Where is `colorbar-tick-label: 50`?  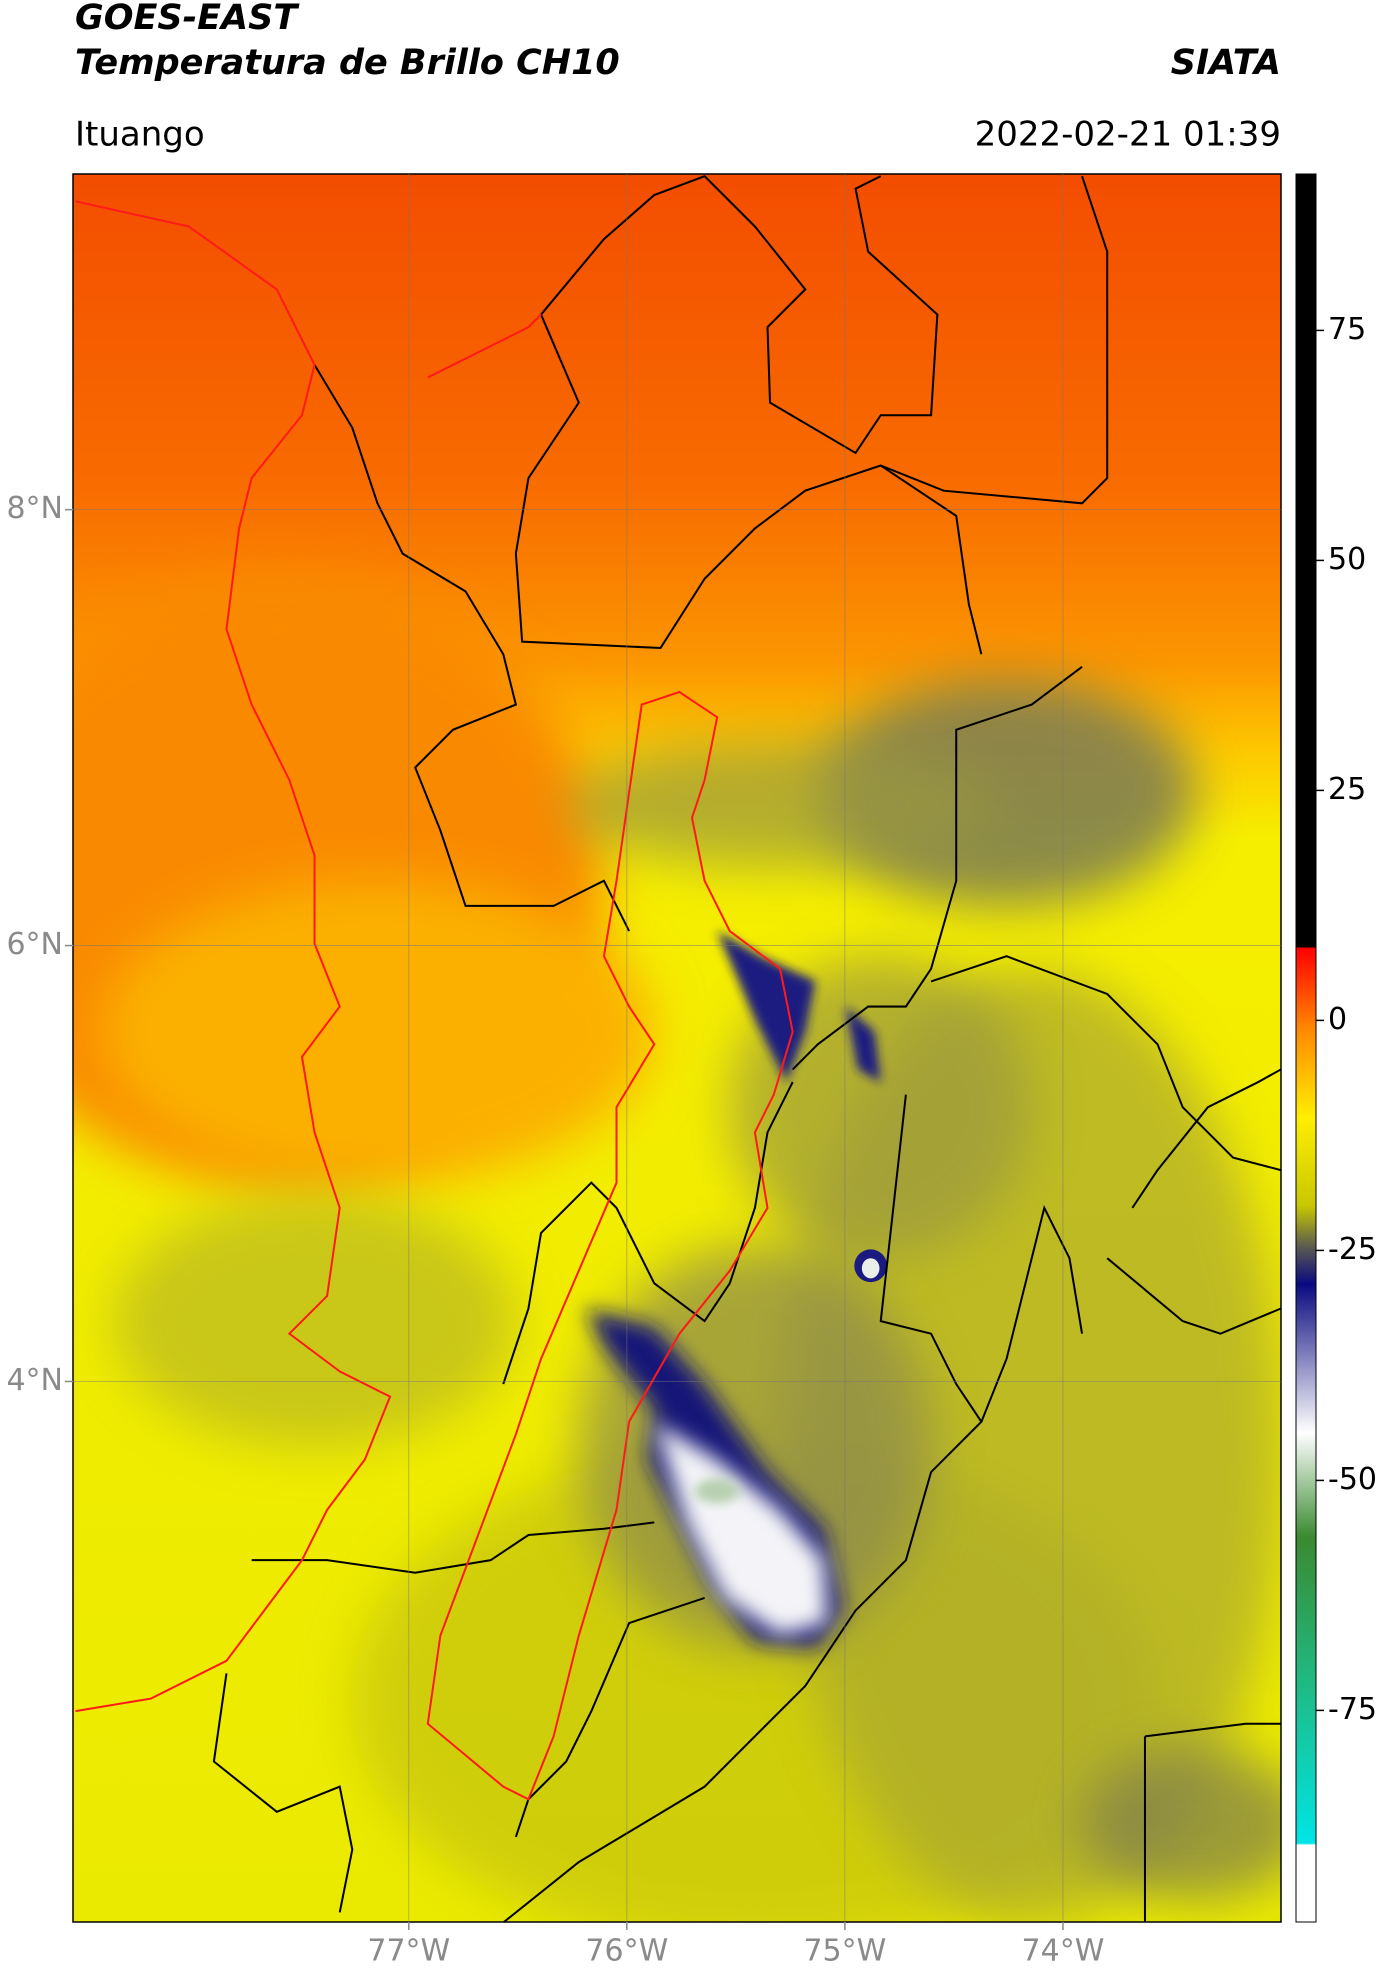
colorbar-tick-label: 50 is located at coordinates (1347, 559).